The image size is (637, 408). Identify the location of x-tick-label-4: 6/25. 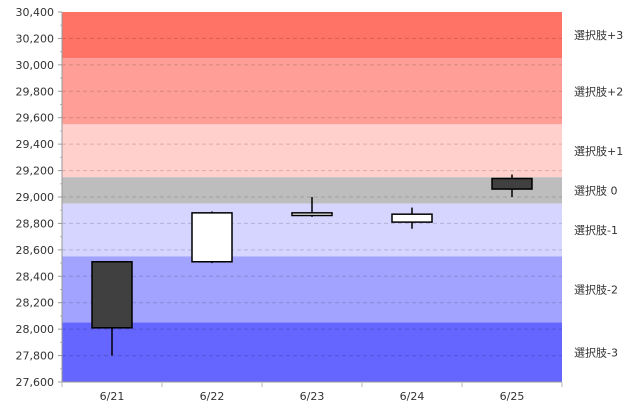
(512, 396).